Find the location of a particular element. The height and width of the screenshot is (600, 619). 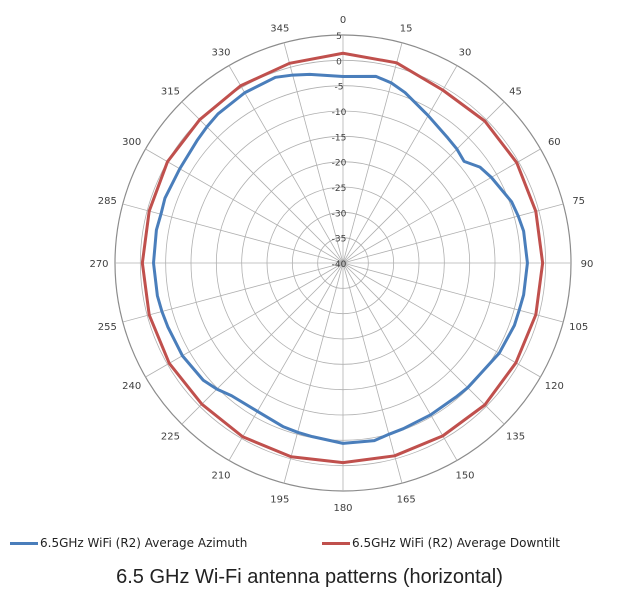

legend-label-azimuth: 6.5GHz WiFi (R2) Average Azimuth is located at coordinates (144, 543).